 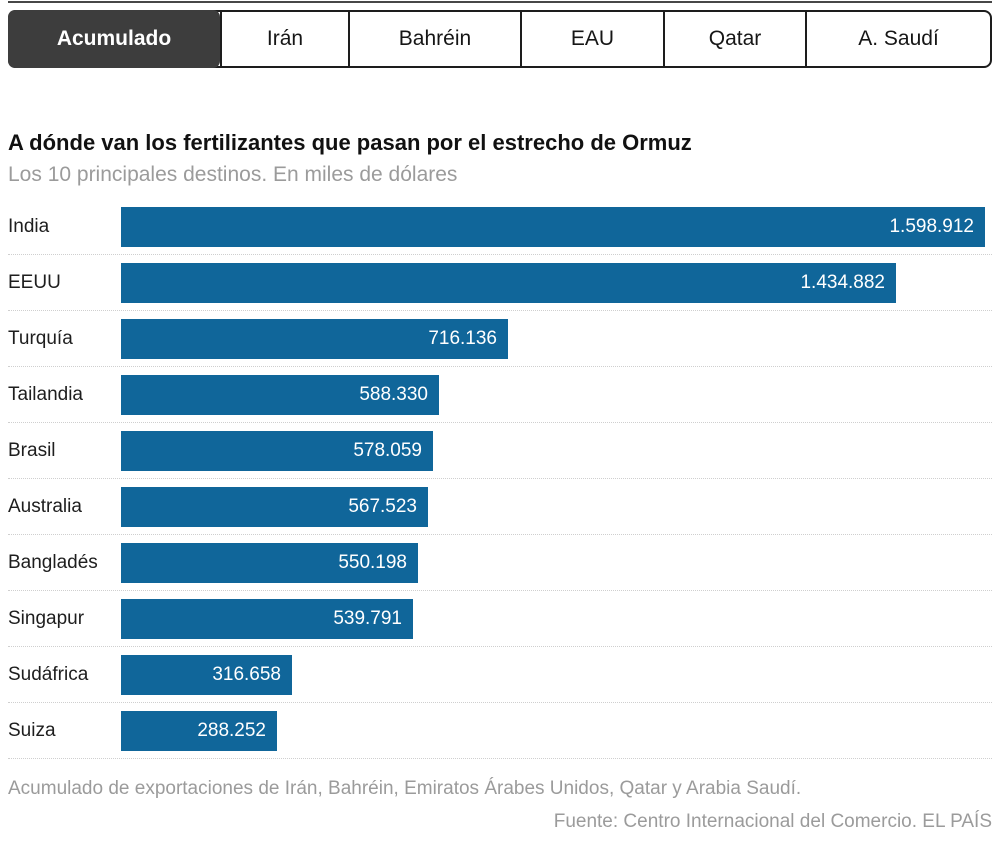 What do you see at coordinates (556, 506) in the screenshot?
I see `bar-track: 567.523` at bounding box center [556, 506].